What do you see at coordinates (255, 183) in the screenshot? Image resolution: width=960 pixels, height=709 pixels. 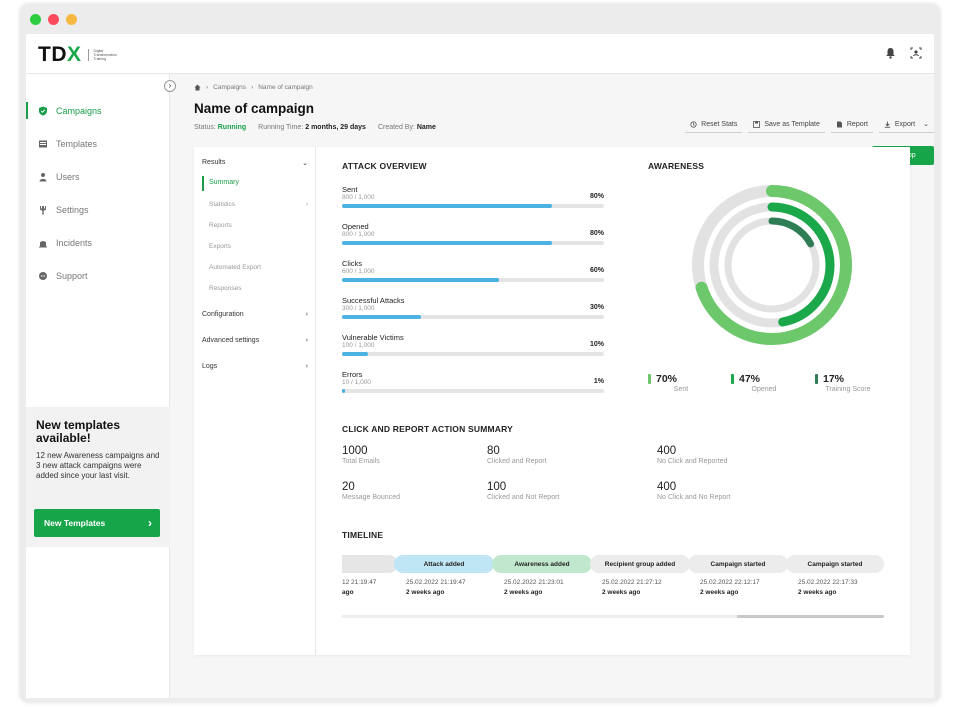 I see `subnav-summary: Summary` at bounding box center [255, 183].